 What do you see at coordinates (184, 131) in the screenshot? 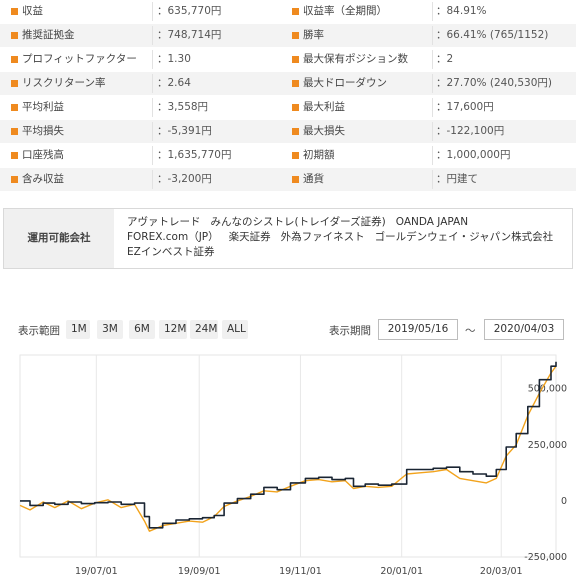
I see `stat-value: ：-5,391円` at bounding box center [184, 131].